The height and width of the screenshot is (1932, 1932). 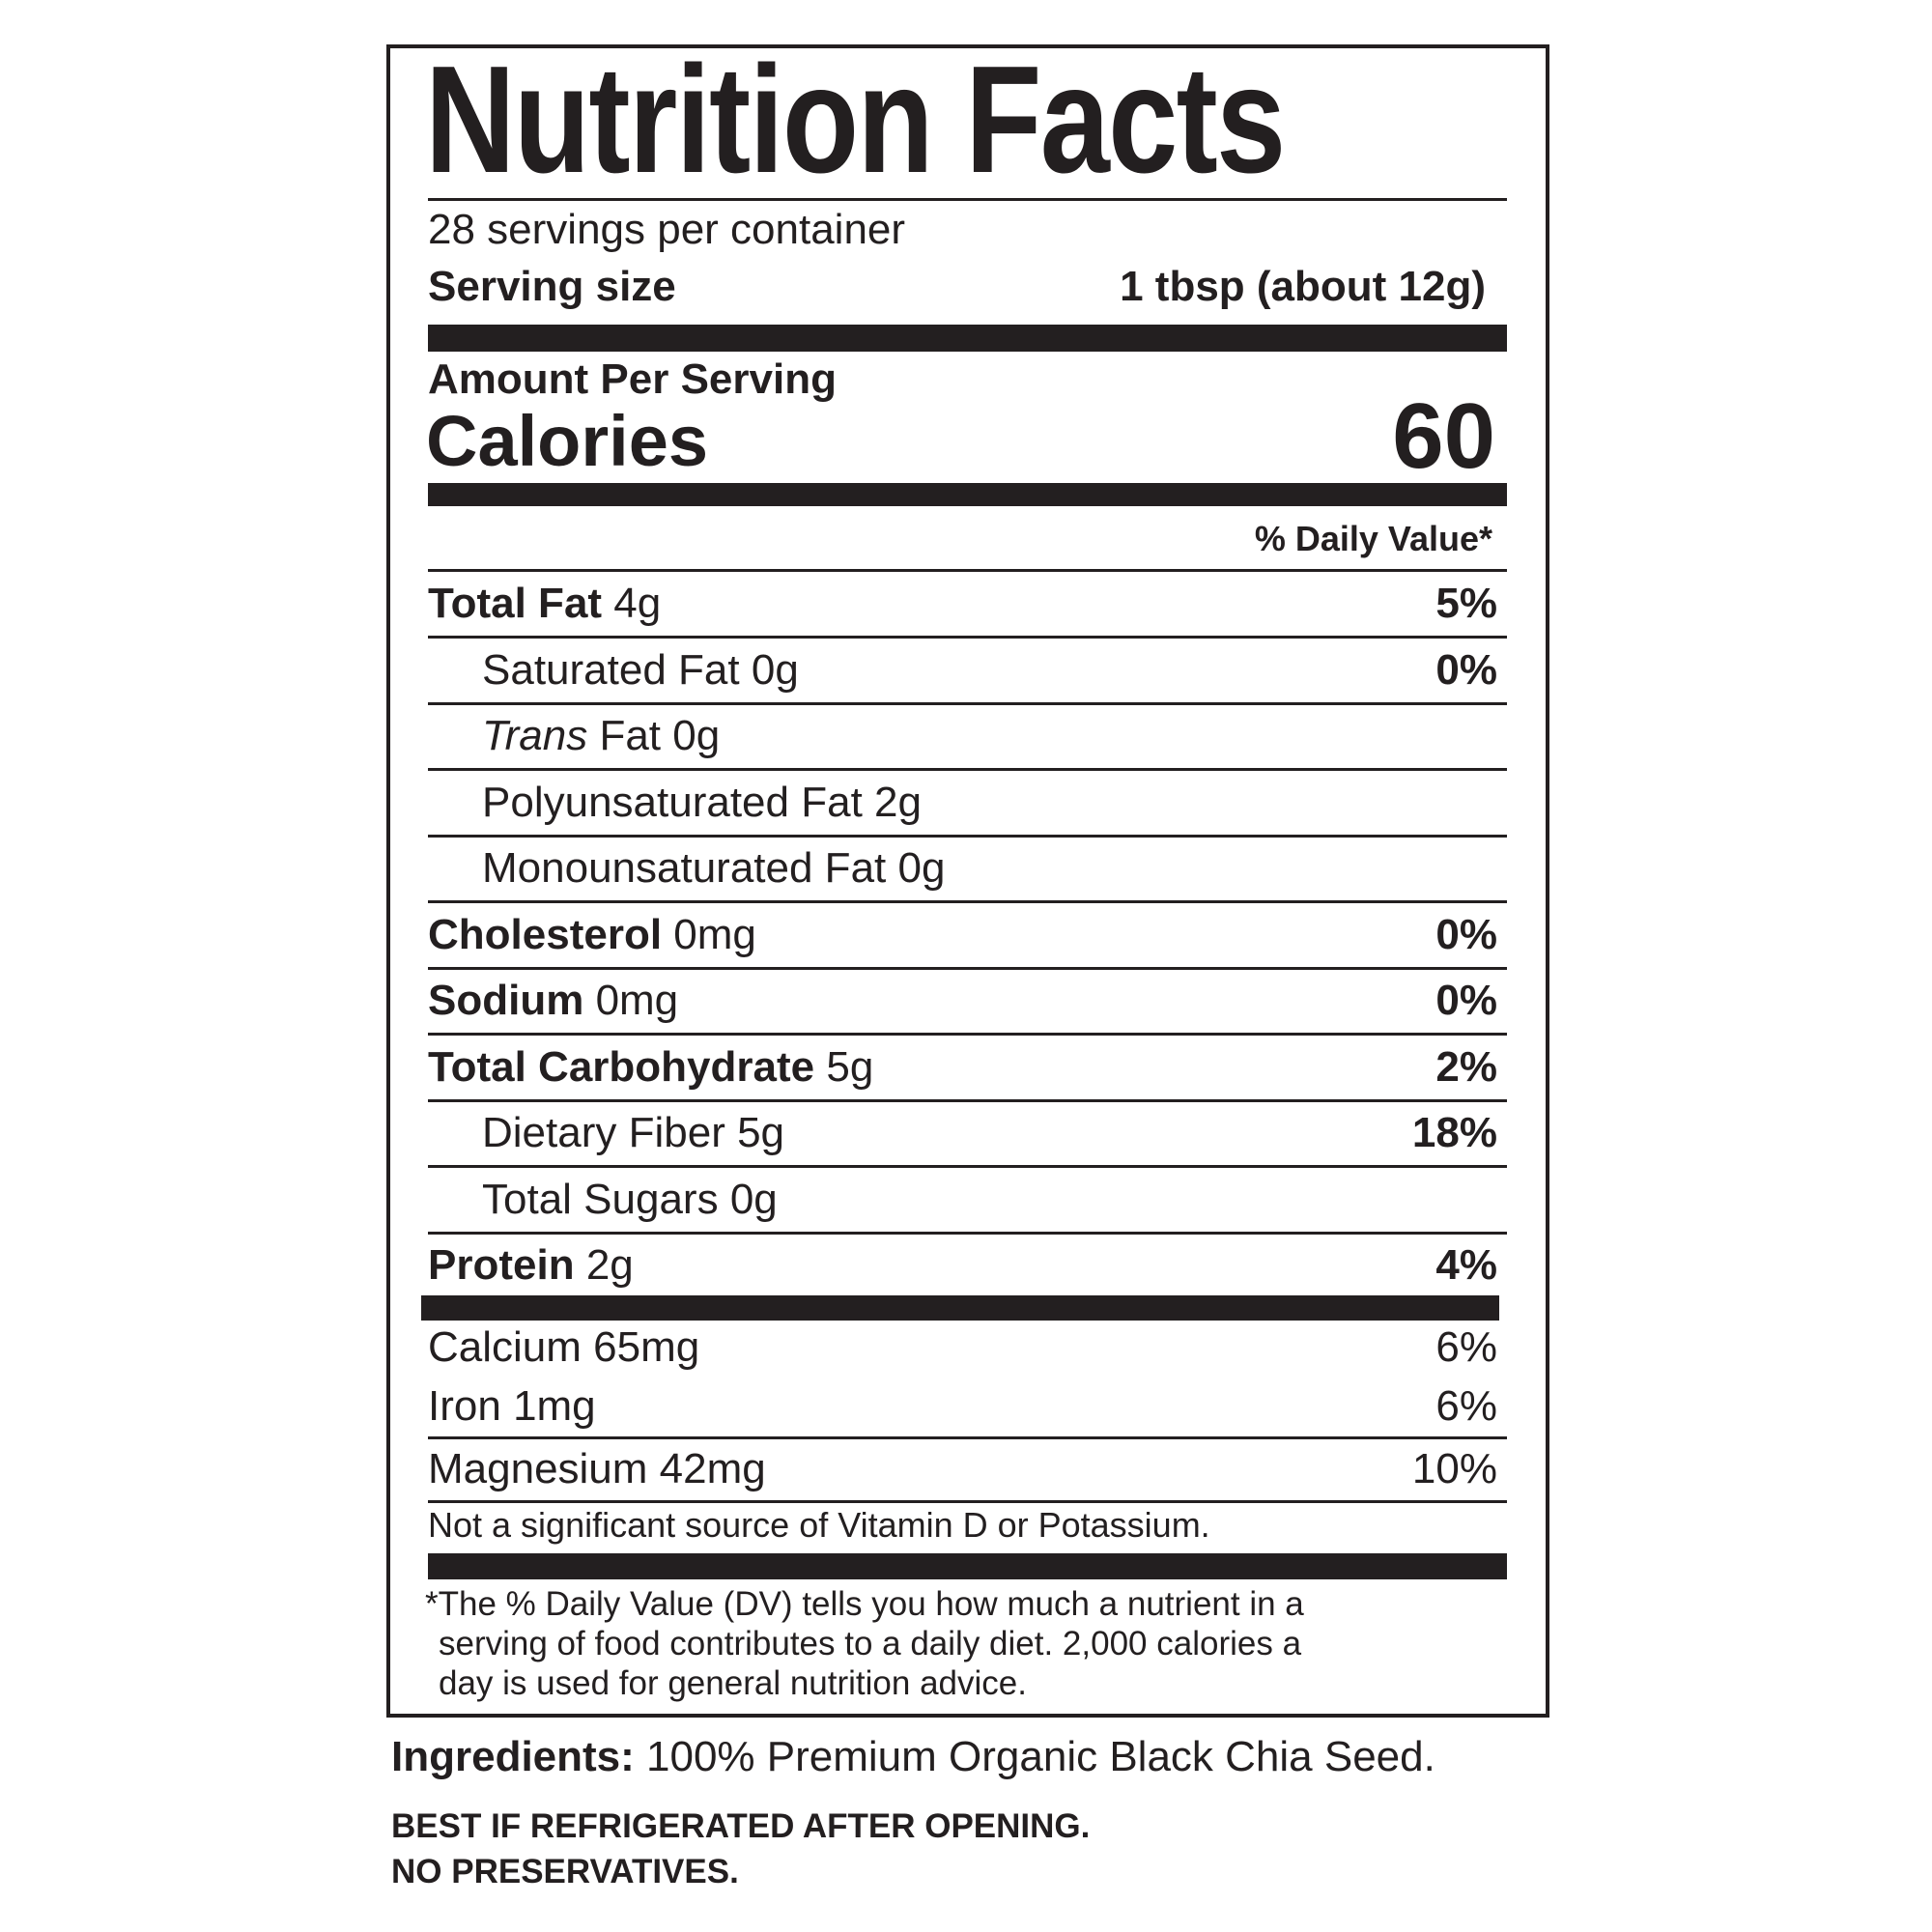 What do you see at coordinates (513, 1756) in the screenshot?
I see `ingredients-label: Ingredients:` at bounding box center [513, 1756].